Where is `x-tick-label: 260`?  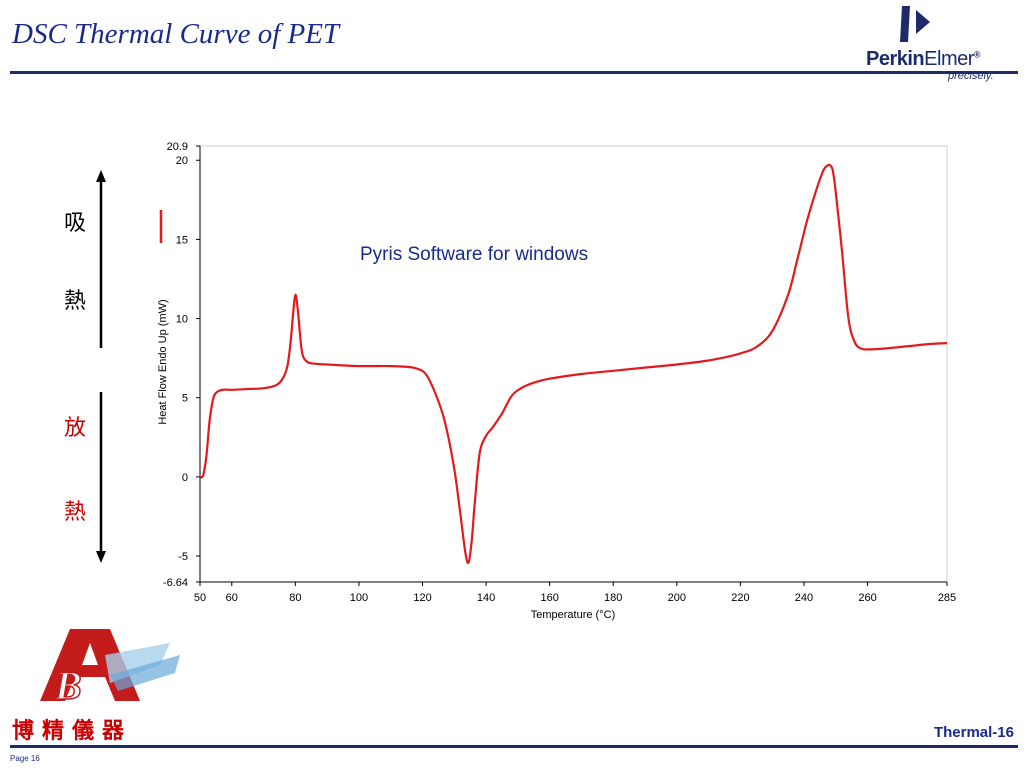
x-tick-label: 260 is located at coordinates (867, 598).